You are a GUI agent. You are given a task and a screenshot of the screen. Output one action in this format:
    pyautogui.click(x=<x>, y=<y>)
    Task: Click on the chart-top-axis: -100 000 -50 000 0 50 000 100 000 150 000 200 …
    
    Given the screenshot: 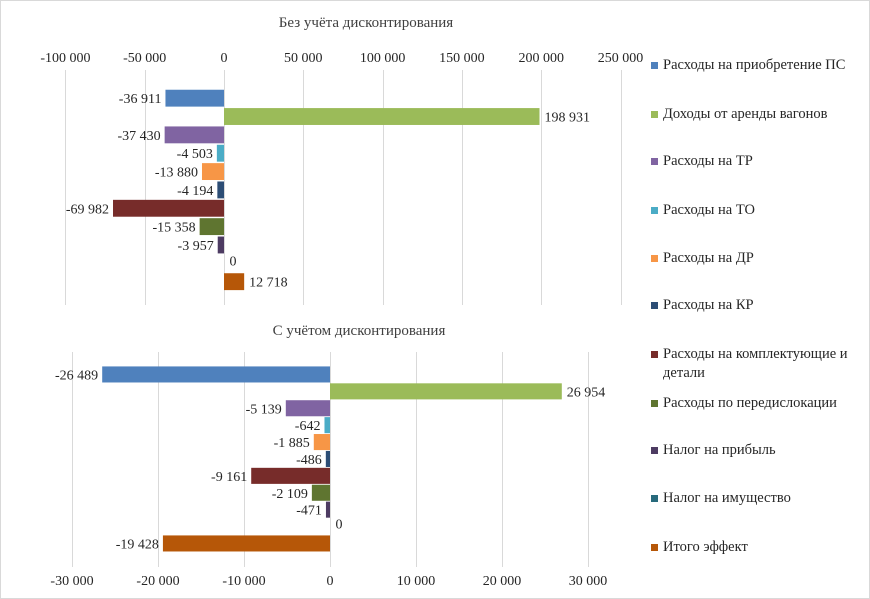 What is the action you would take?
    pyautogui.click(x=341, y=58)
    